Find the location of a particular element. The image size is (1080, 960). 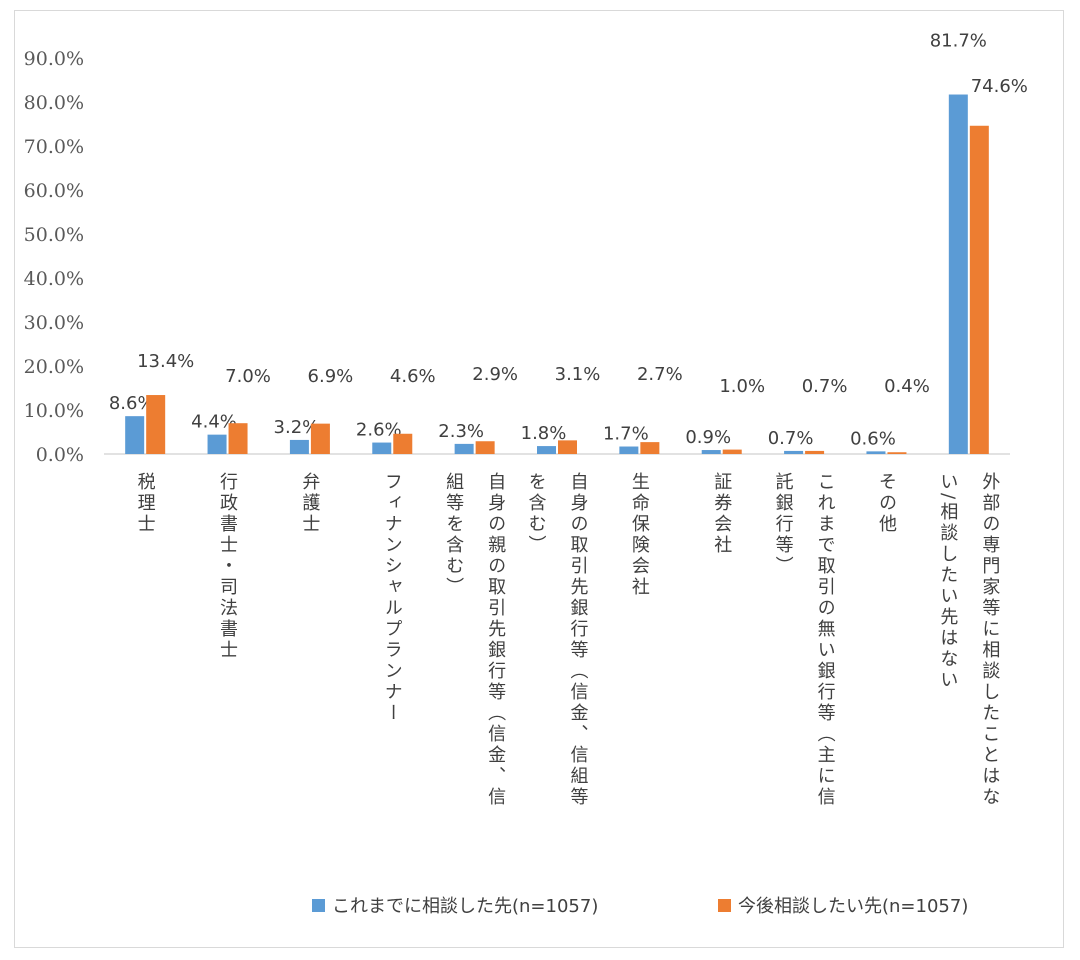

category-label: 証券会社 is located at coordinates (721, 514).